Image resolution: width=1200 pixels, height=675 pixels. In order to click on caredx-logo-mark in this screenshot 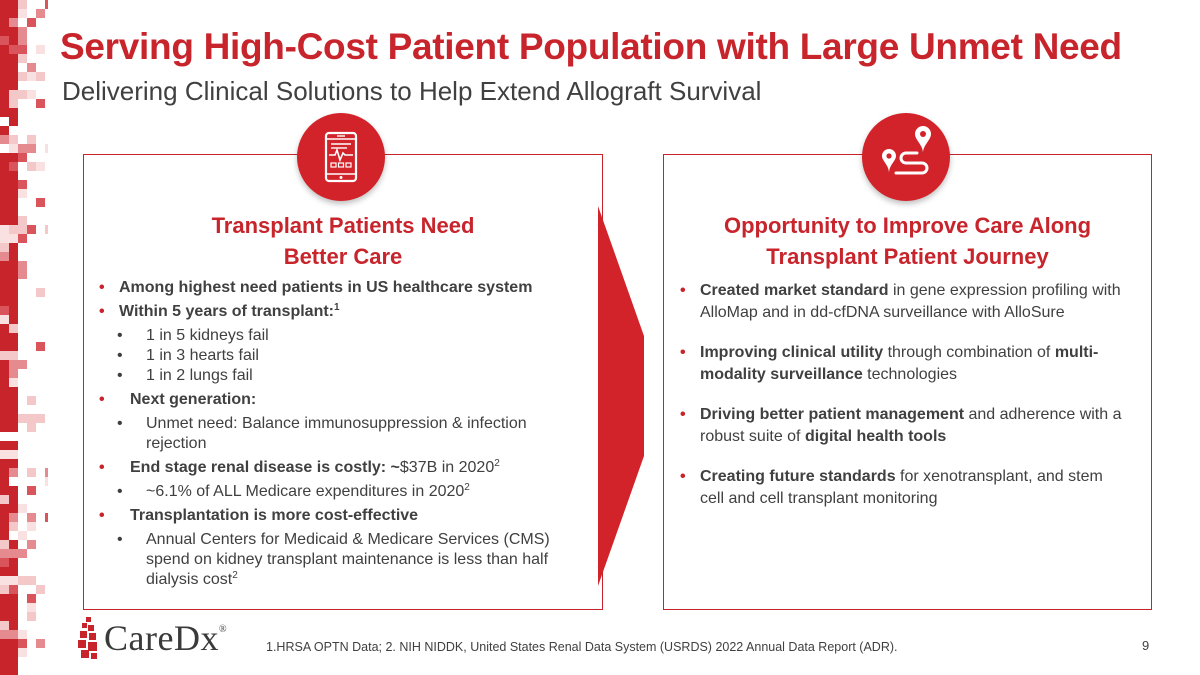, I will do `click(87, 638)`.